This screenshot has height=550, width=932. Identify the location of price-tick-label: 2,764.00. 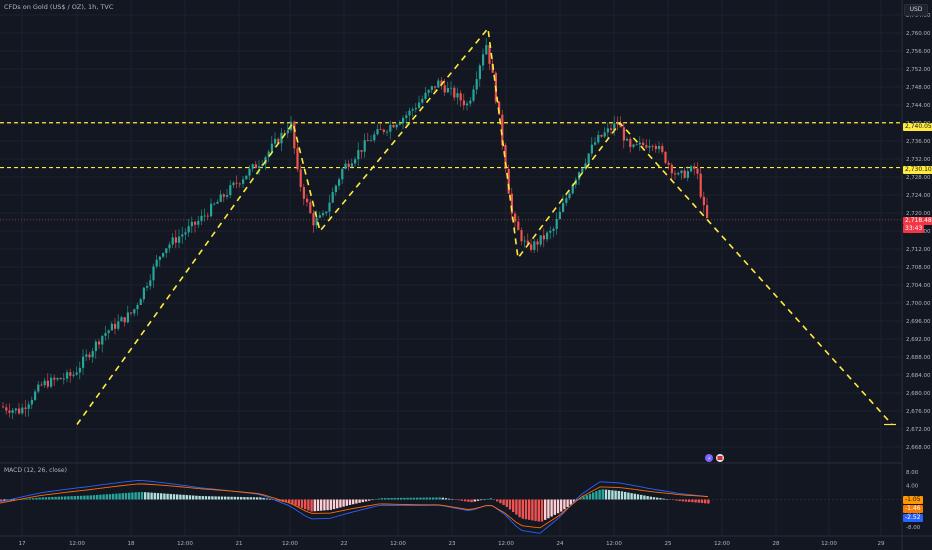
(918, 16).